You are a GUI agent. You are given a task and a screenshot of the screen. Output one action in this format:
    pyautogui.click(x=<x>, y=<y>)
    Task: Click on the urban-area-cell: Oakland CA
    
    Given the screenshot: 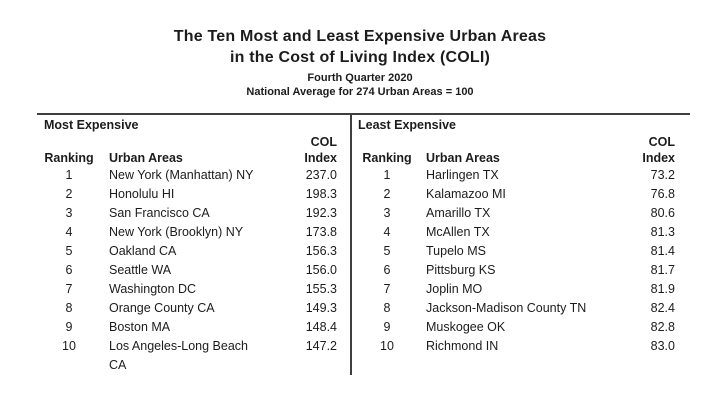 What is the action you would take?
    pyautogui.click(x=143, y=251)
    